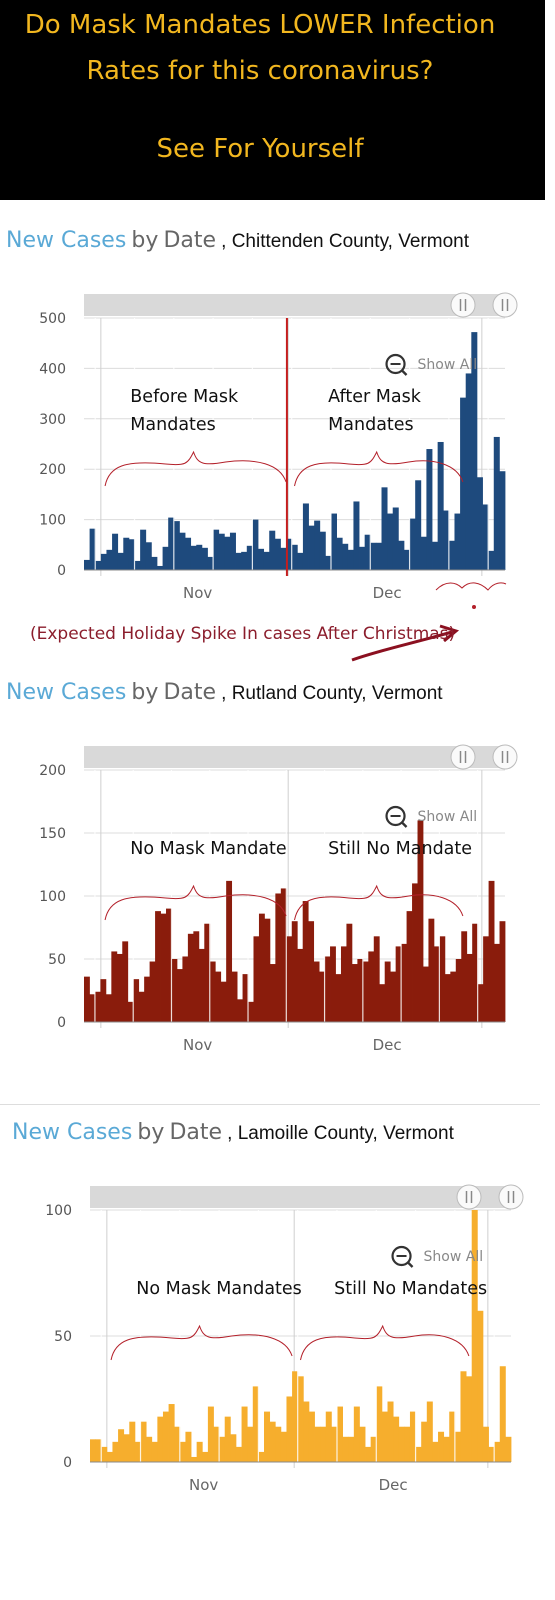  What do you see at coordinates (449, 633) in the screenshot?
I see `holiday-arrow-head` at bounding box center [449, 633].